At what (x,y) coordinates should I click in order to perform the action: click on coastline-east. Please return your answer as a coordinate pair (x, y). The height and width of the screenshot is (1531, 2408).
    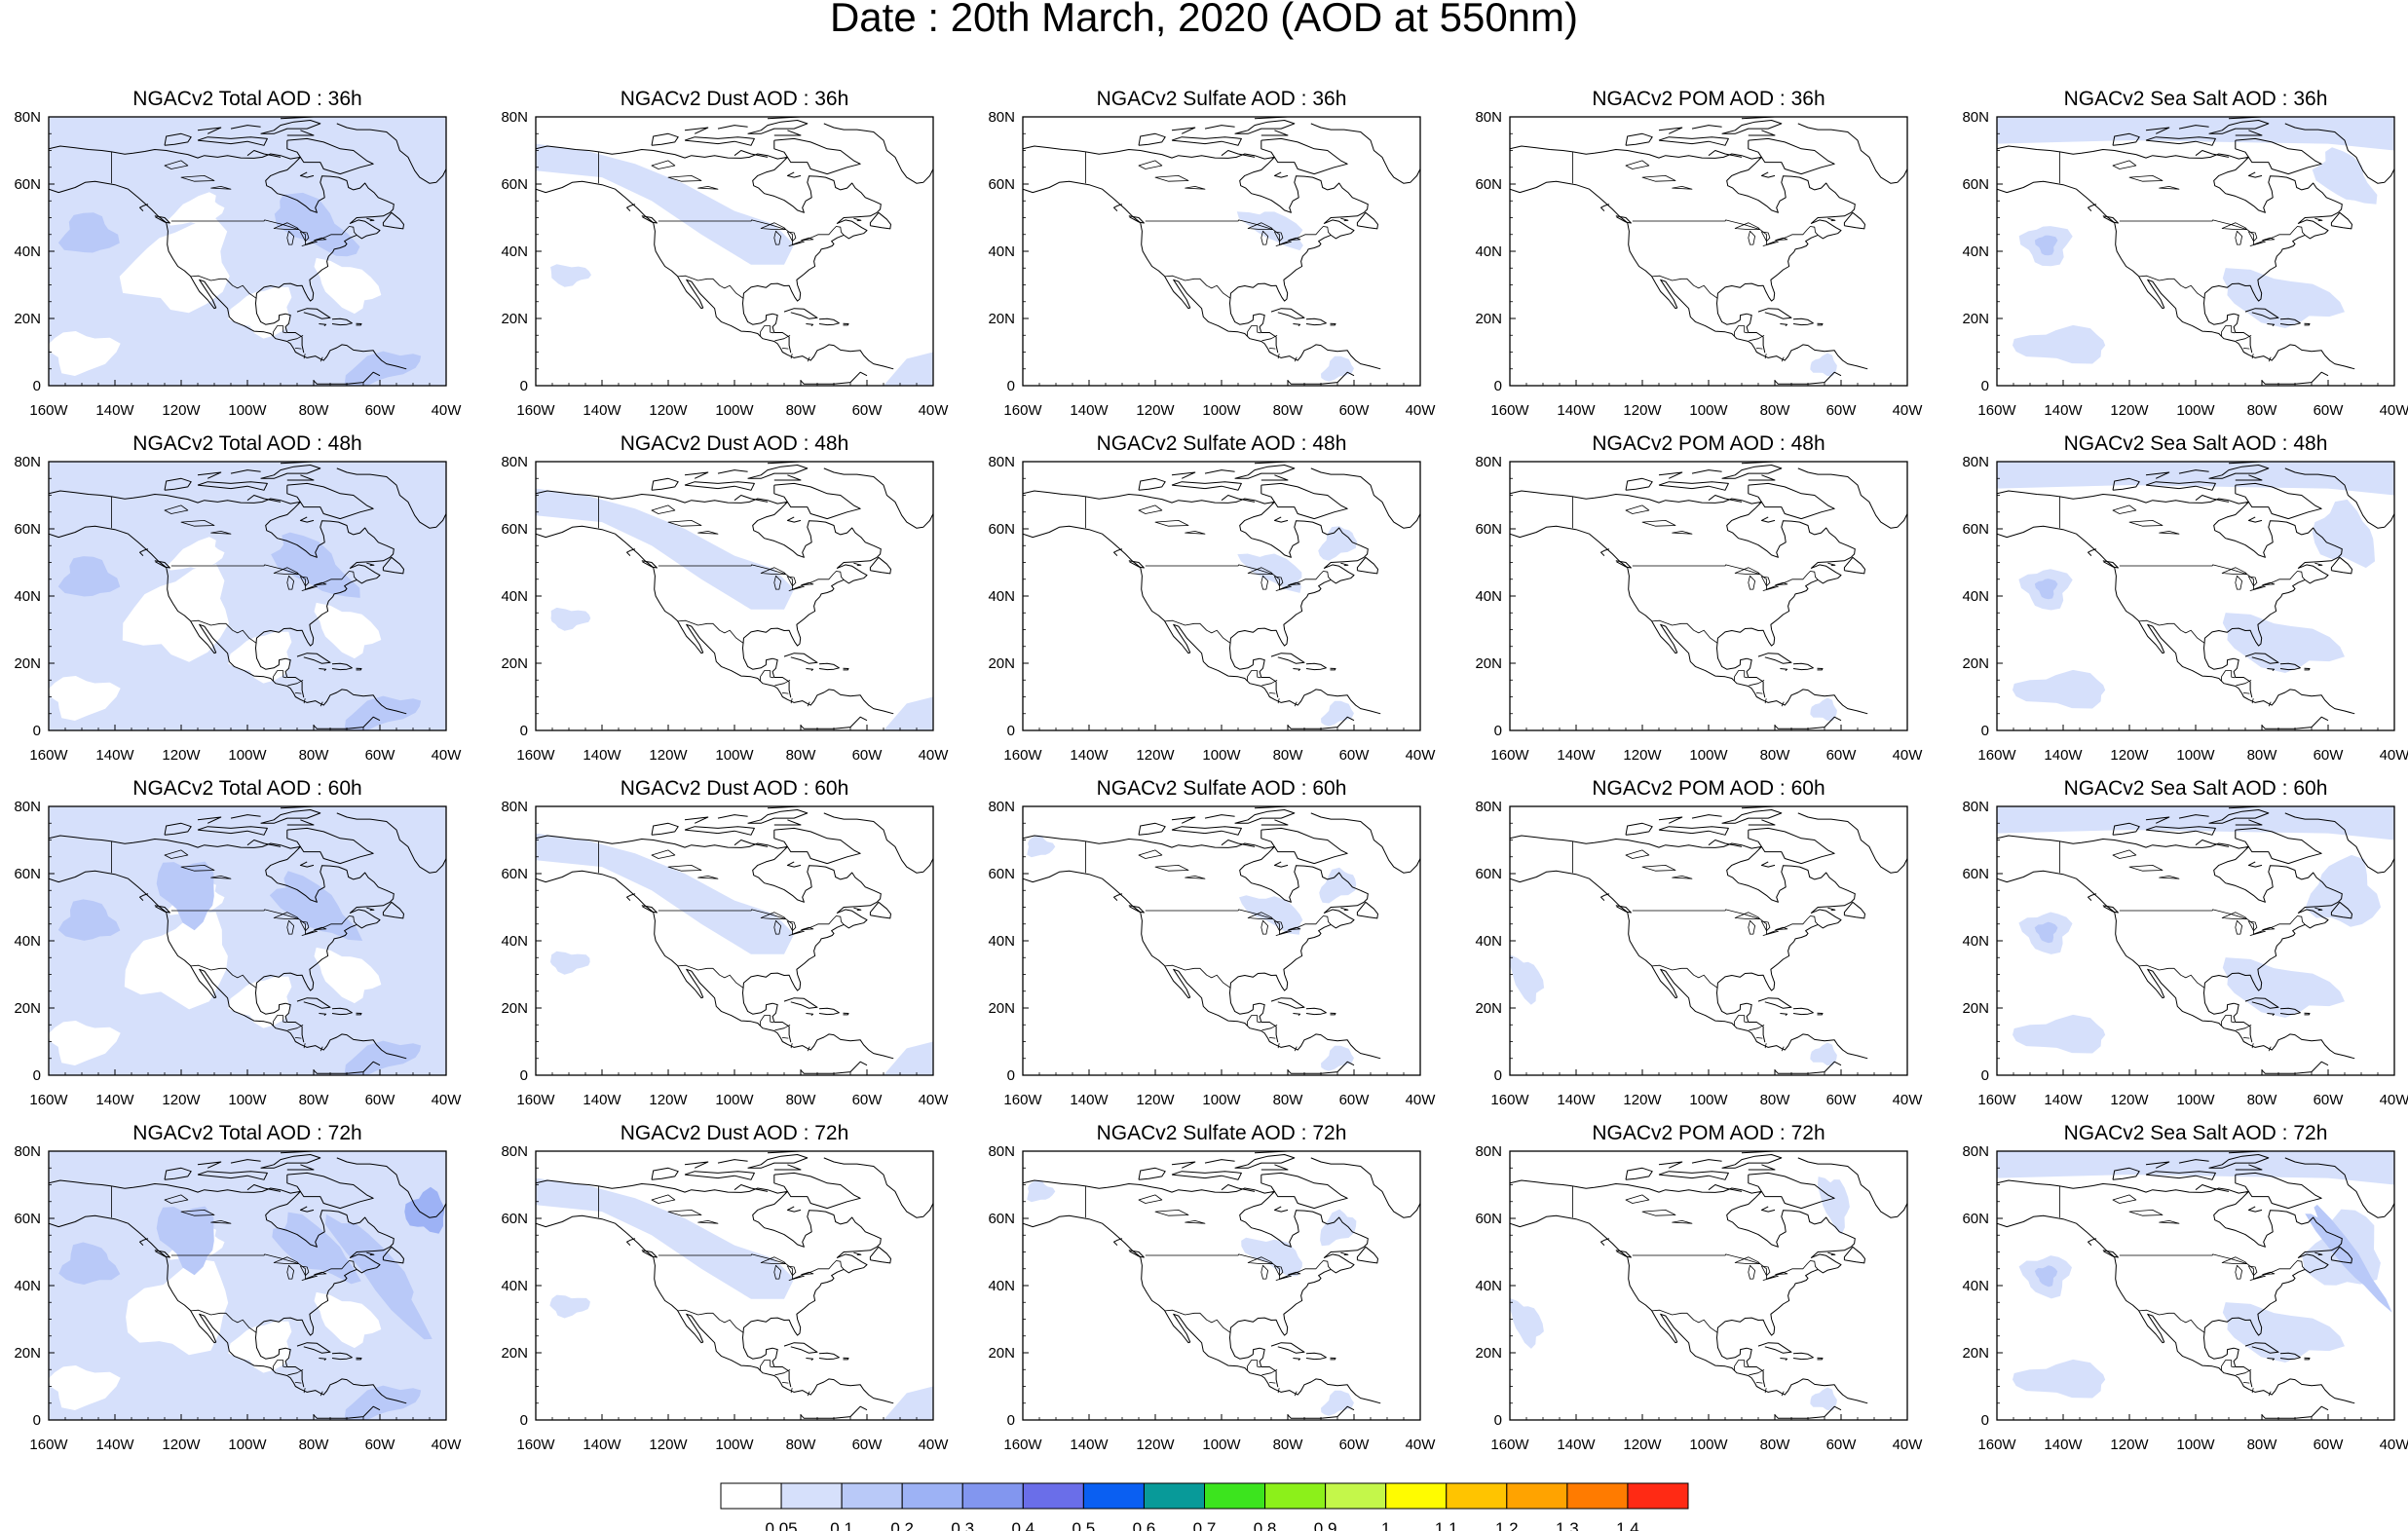
    Looking at the image, I should click on (1196, 939).